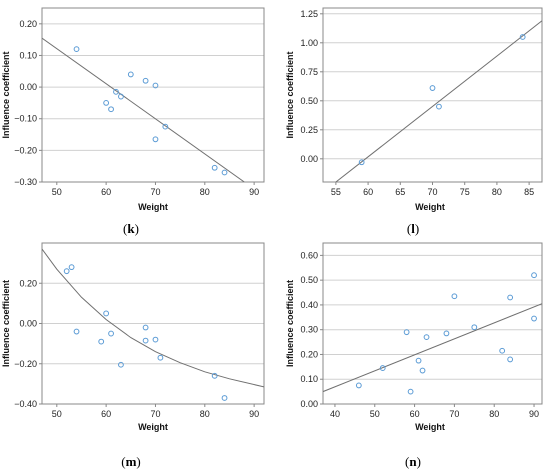 The height and width of the screenshot is (474, 550). Describe the element at coordinates (25, 404) in the screenshot. I see `y-tick-label: −0.40` at that location.